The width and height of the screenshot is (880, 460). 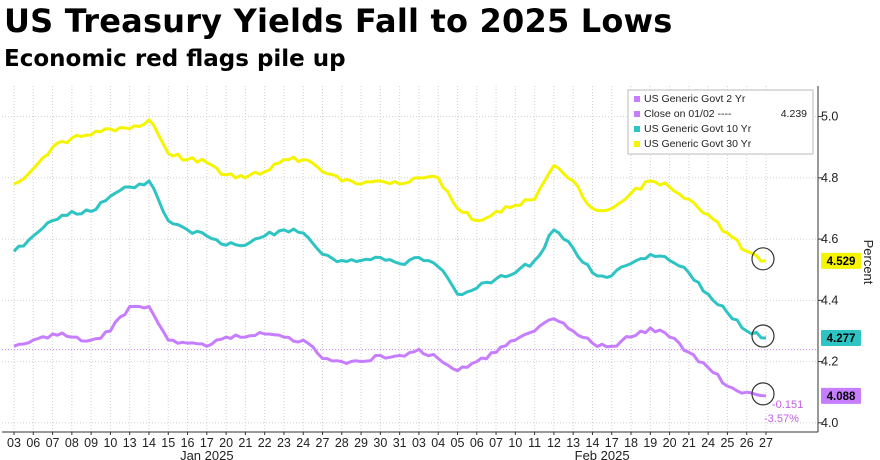 What do you see at coordinates (829, 239) in the screenshot?
I see `y-tick-label: 4.6` at bounding box center [829, 239].